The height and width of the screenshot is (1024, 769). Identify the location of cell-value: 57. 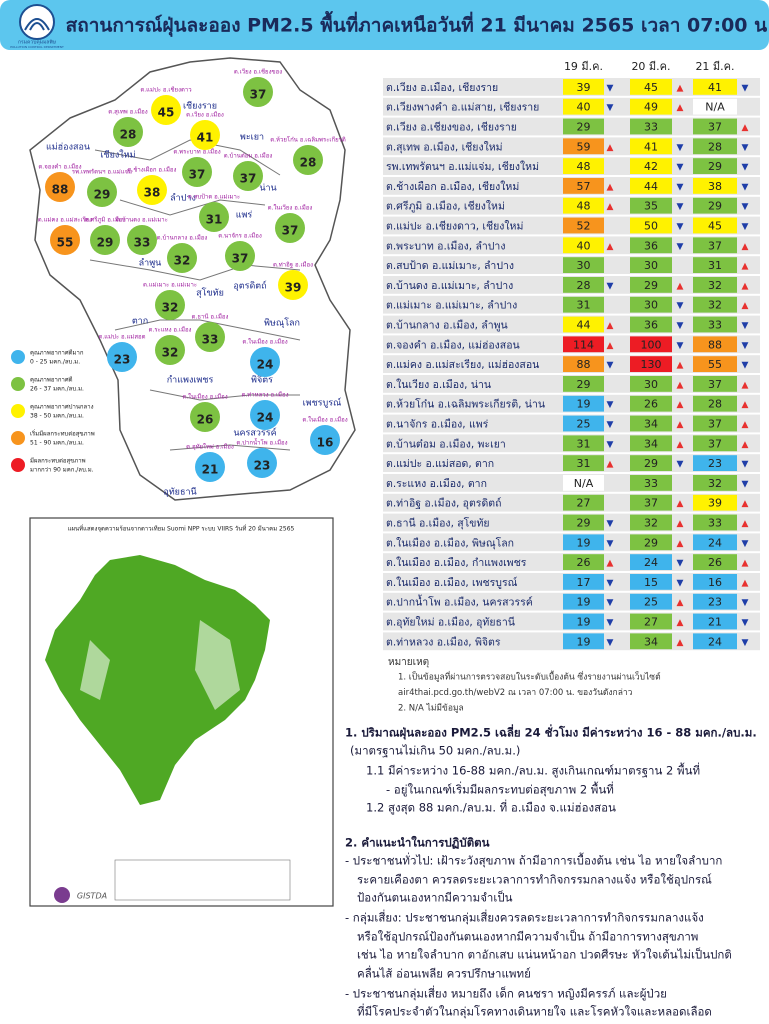
(584, 186).